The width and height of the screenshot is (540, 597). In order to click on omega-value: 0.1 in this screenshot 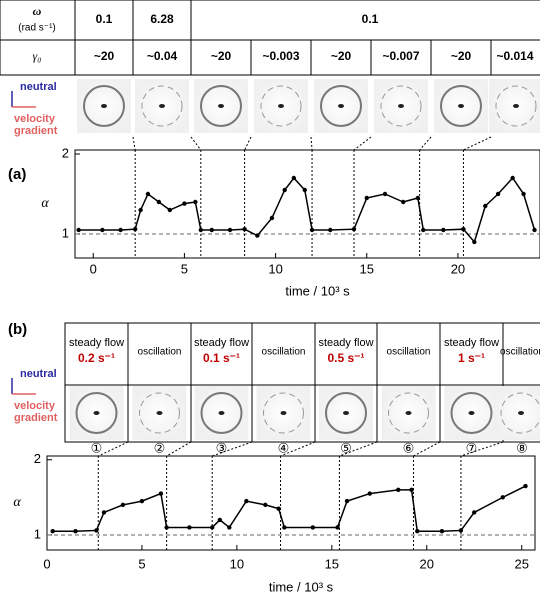, I will do `click(370, 19)`.